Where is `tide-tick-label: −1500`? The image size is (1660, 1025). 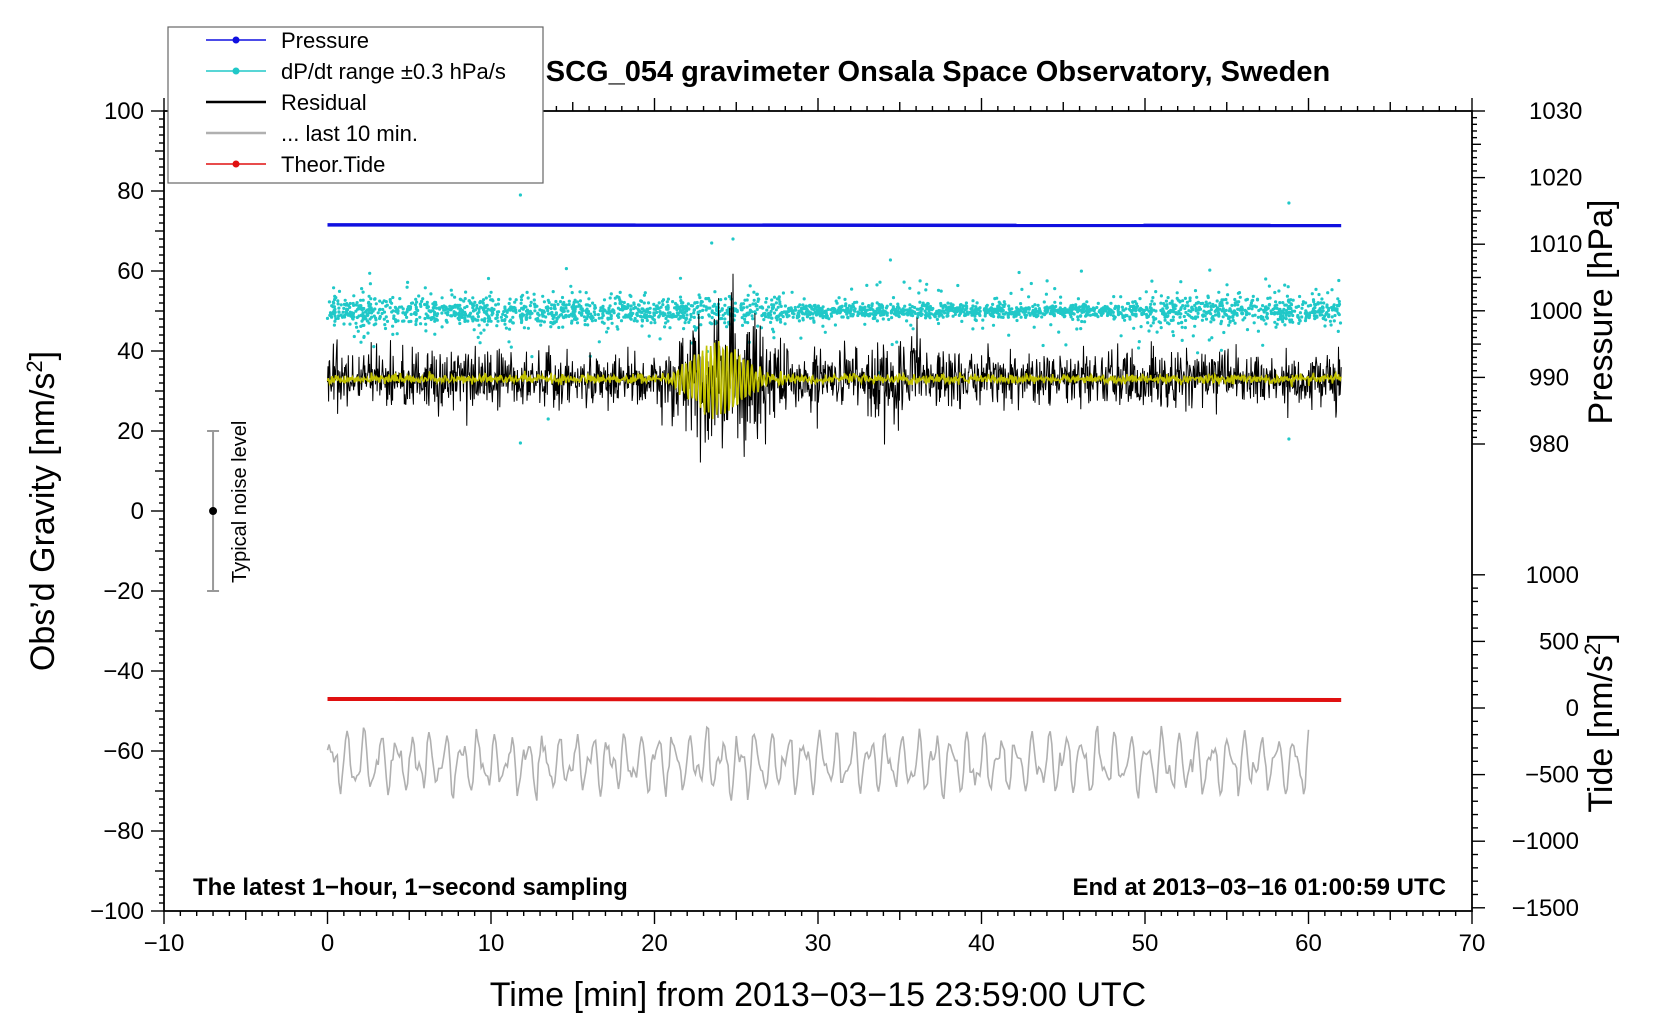
tide-tick-label: −1500 is located at coordinates (1545, 908).